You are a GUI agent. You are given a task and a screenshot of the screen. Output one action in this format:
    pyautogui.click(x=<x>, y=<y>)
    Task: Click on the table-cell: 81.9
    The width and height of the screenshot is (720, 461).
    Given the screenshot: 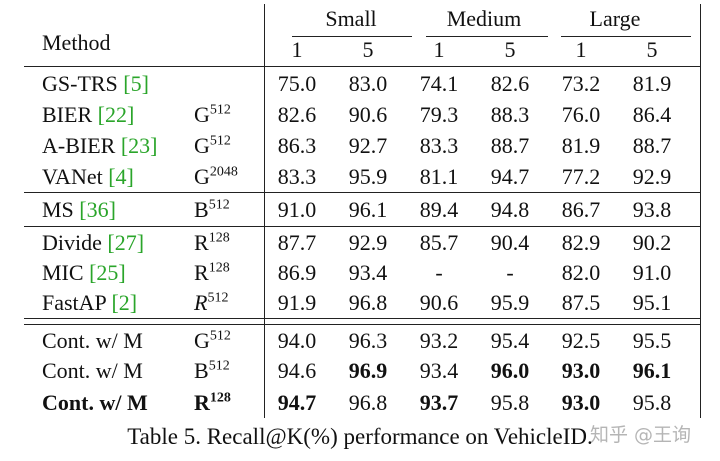 What is the action you would take?
    pyautogui.click(x=652, y=83)
    